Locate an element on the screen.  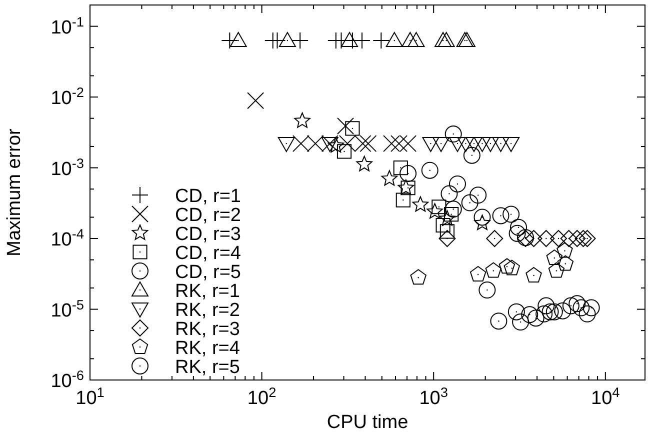
legend-label: RK, r=5 is located at coordinates (207, 367).